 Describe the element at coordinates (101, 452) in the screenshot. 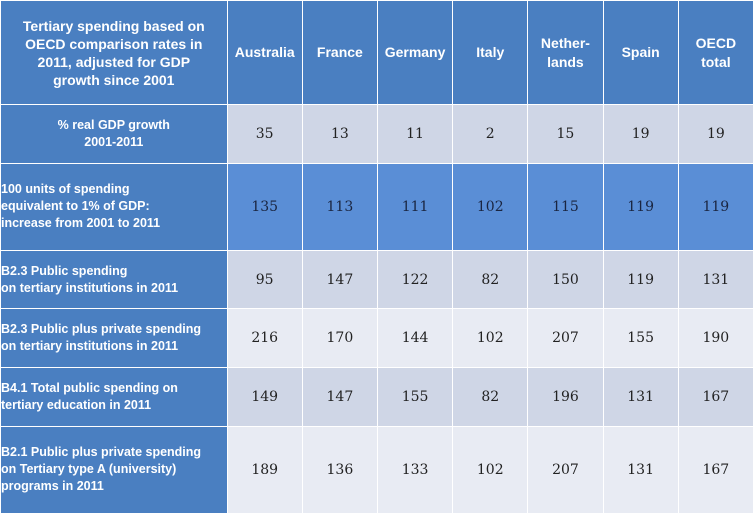

I see `row-header-line: B2.1 Public plus private spending` at that location.